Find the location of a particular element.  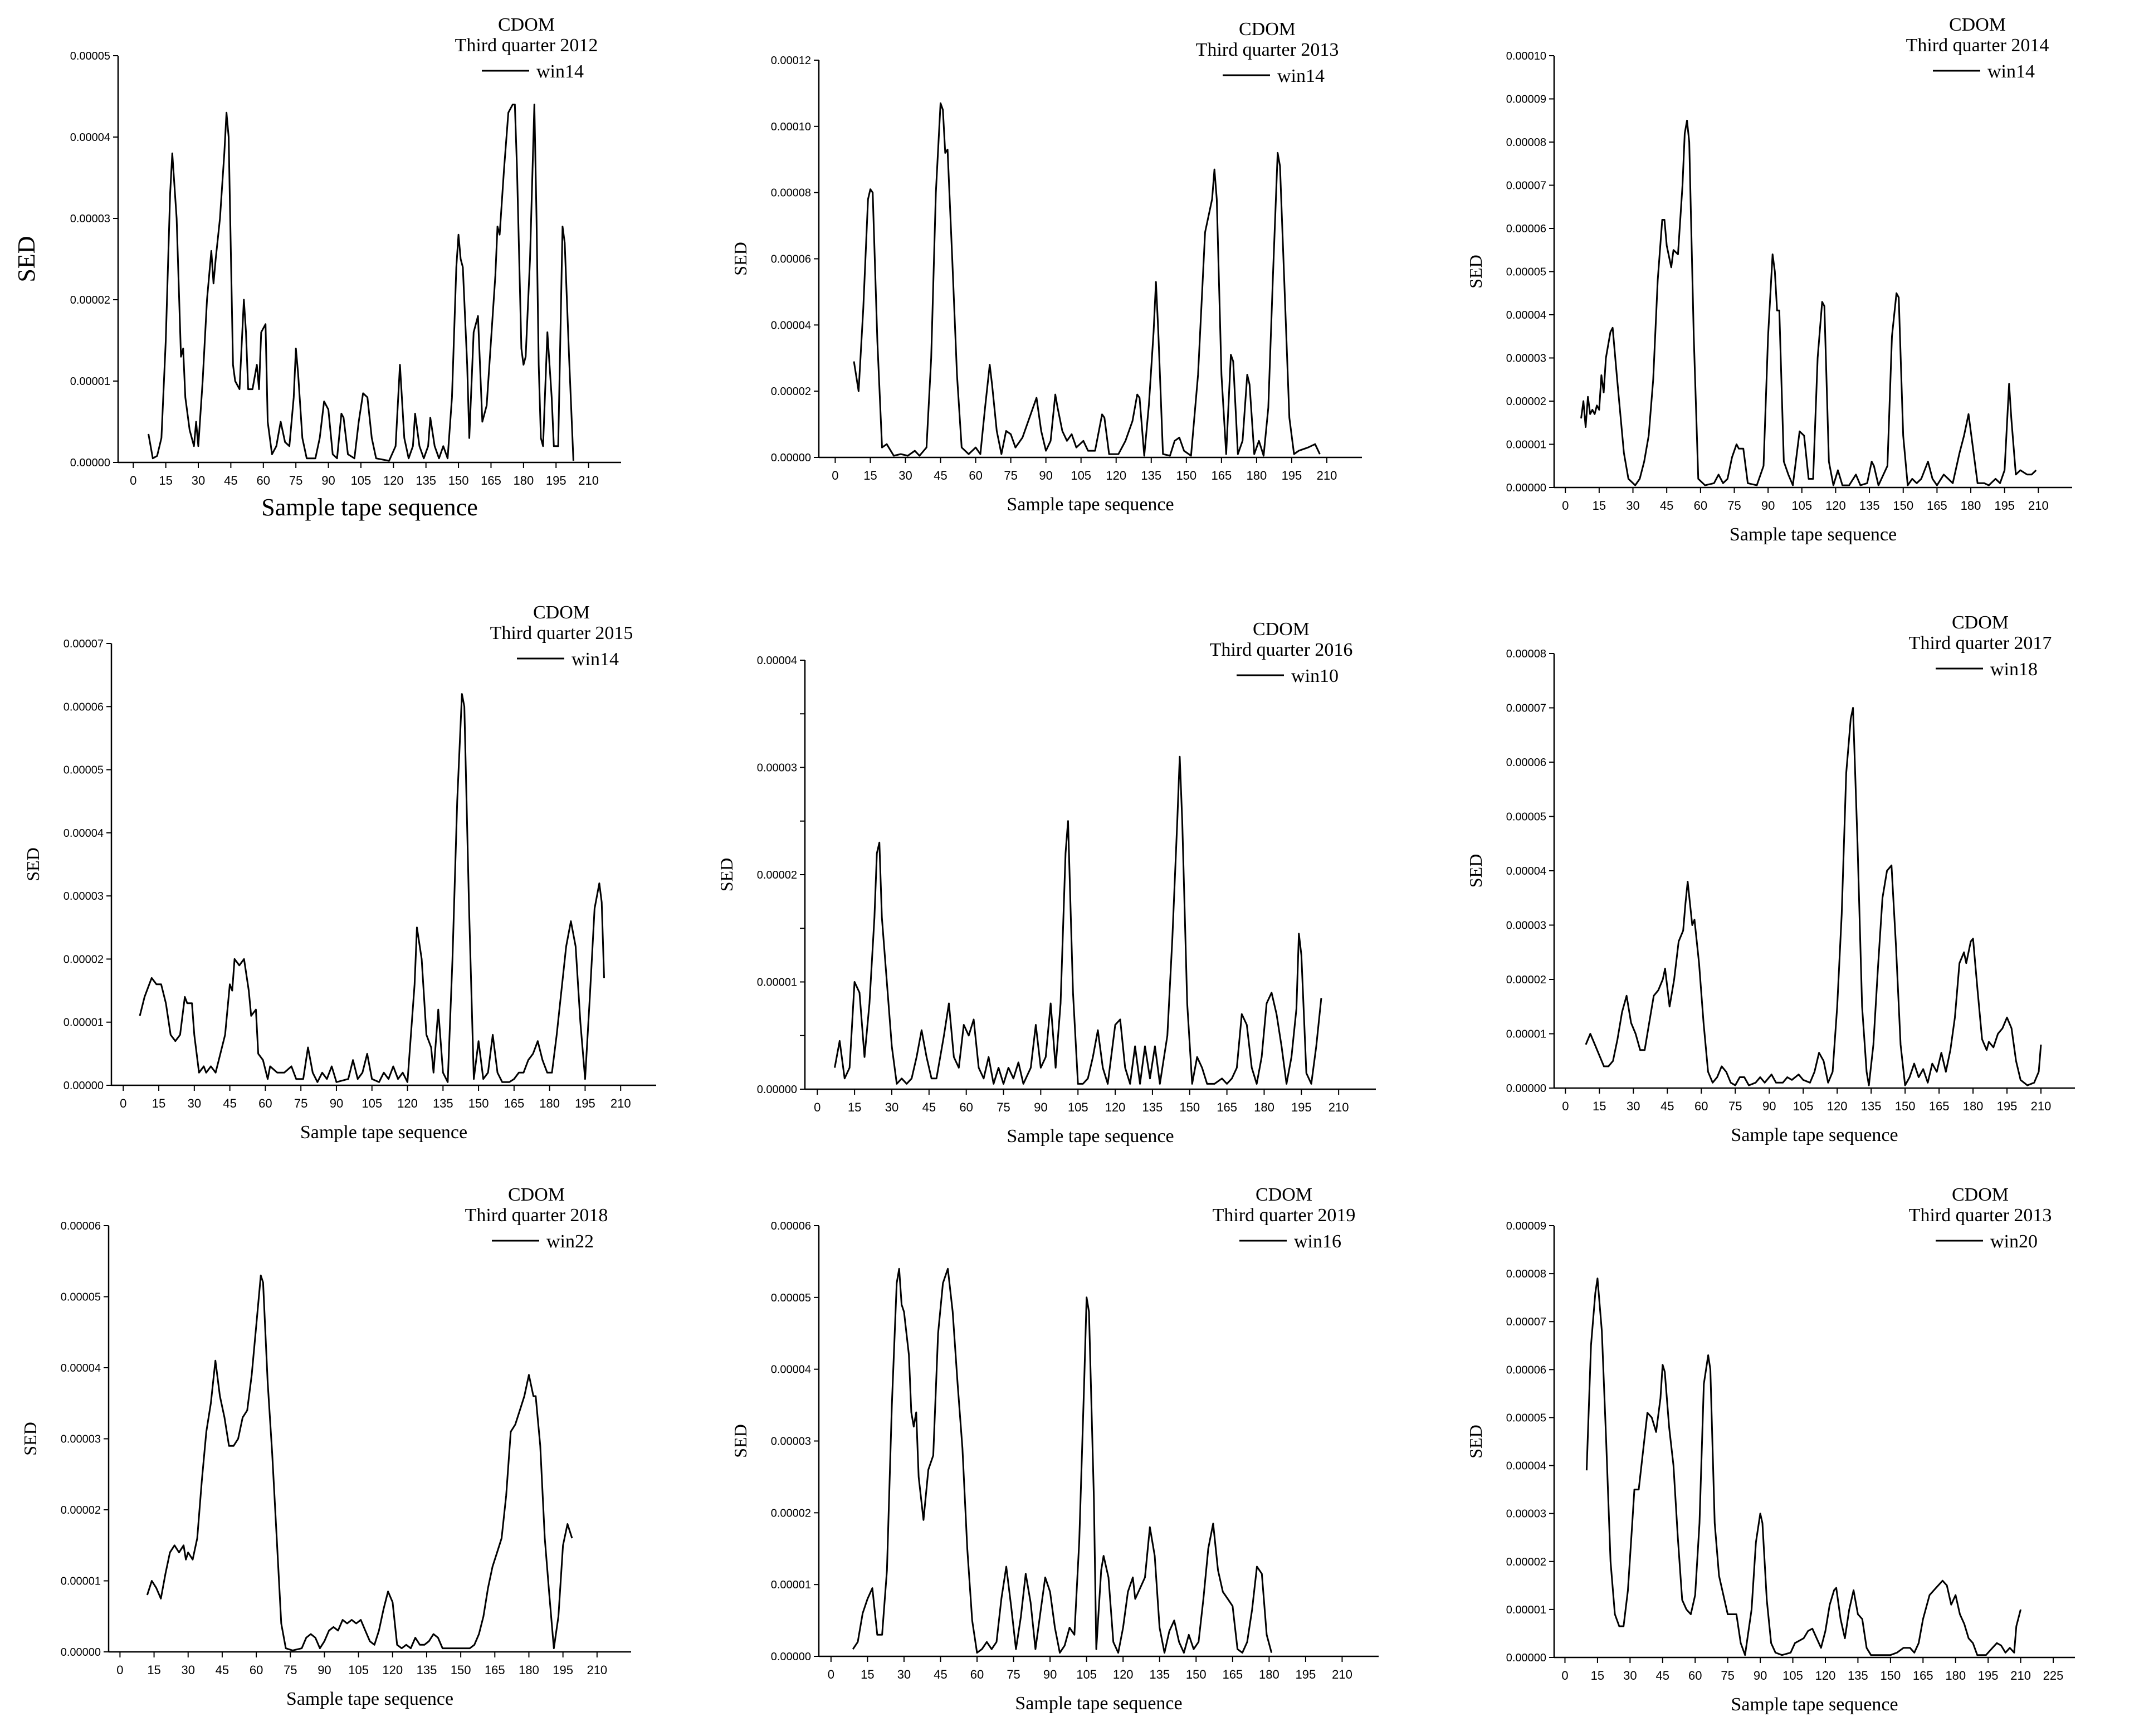

legend-label: win18 is located at coordinates (2014, 670).